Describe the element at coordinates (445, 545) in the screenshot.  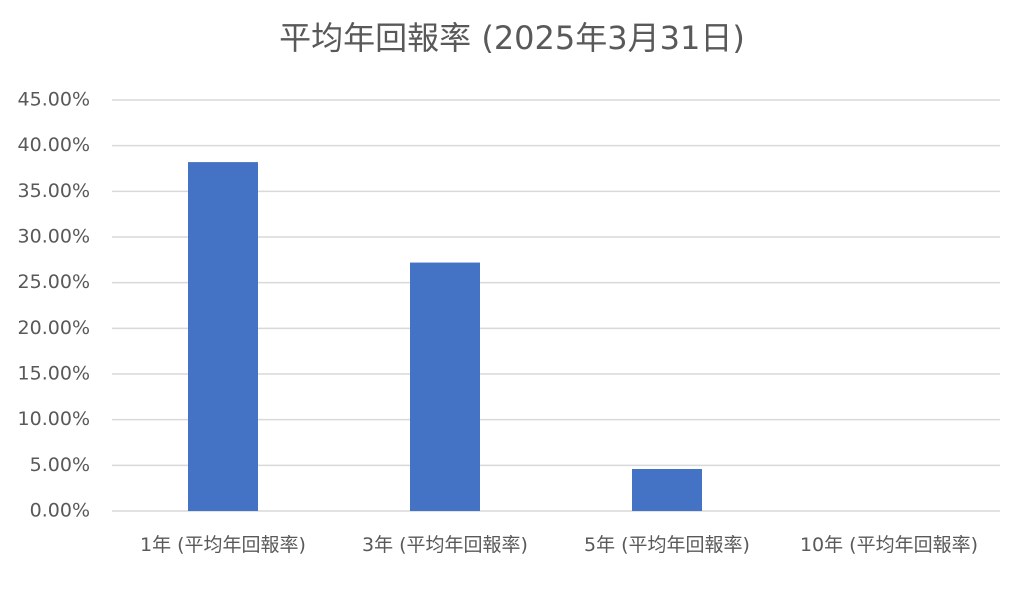
I see `x-tick-label: 3年 (平均年回報率)` at that location.